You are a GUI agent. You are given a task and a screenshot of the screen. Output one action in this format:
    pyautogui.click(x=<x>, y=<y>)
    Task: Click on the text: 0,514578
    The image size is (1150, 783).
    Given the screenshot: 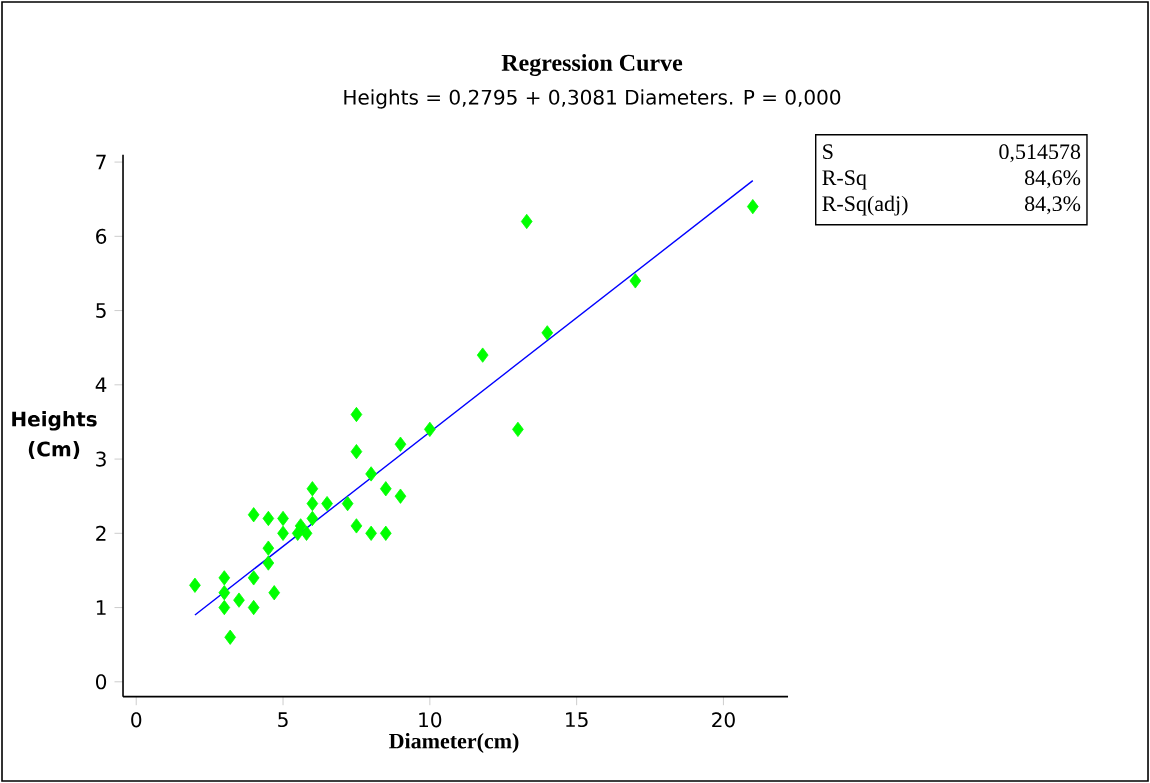 What is the action you would take?
    pyautogui.click(x=1040, y=153)
    